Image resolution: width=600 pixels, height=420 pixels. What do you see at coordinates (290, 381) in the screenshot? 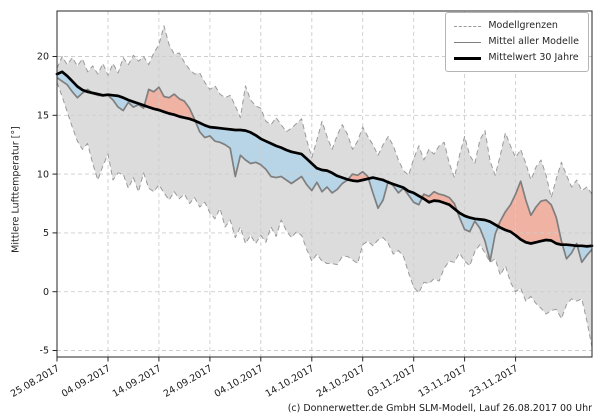
I see `x-tick-label: 14.10.2017` at bounding box center [290, 381].